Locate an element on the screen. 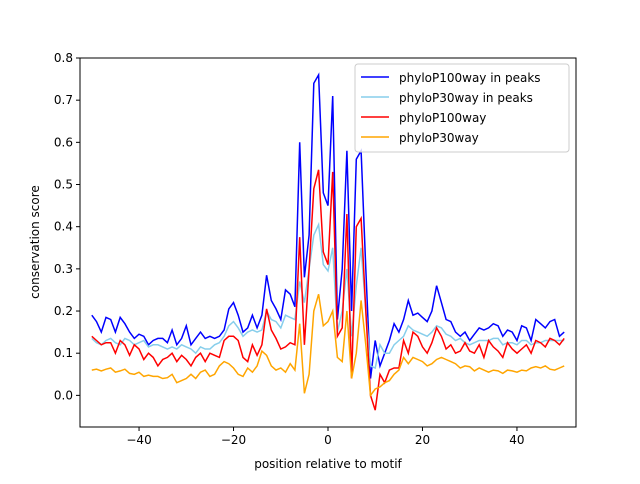 The height and width of the screenshot is (484, 640). y-tick-label: 0.2 is located at coordinates (63, 311).